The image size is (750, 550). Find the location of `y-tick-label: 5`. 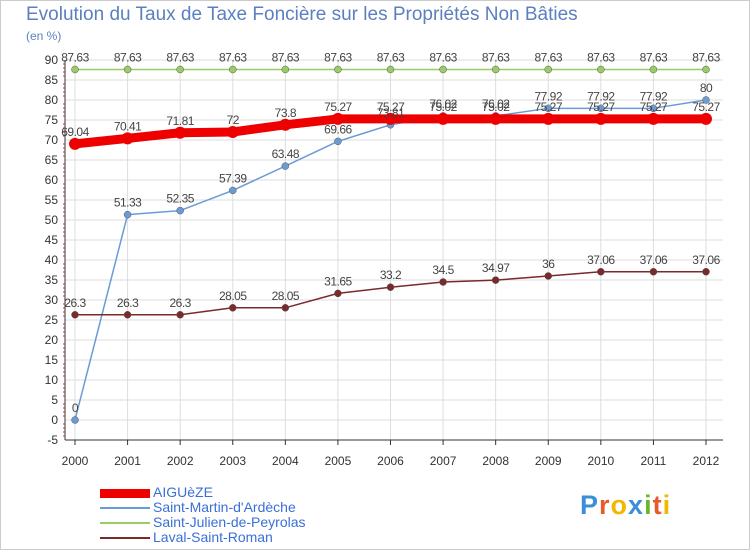

y-tick-label: 5 is located at coordinates (54, 400).